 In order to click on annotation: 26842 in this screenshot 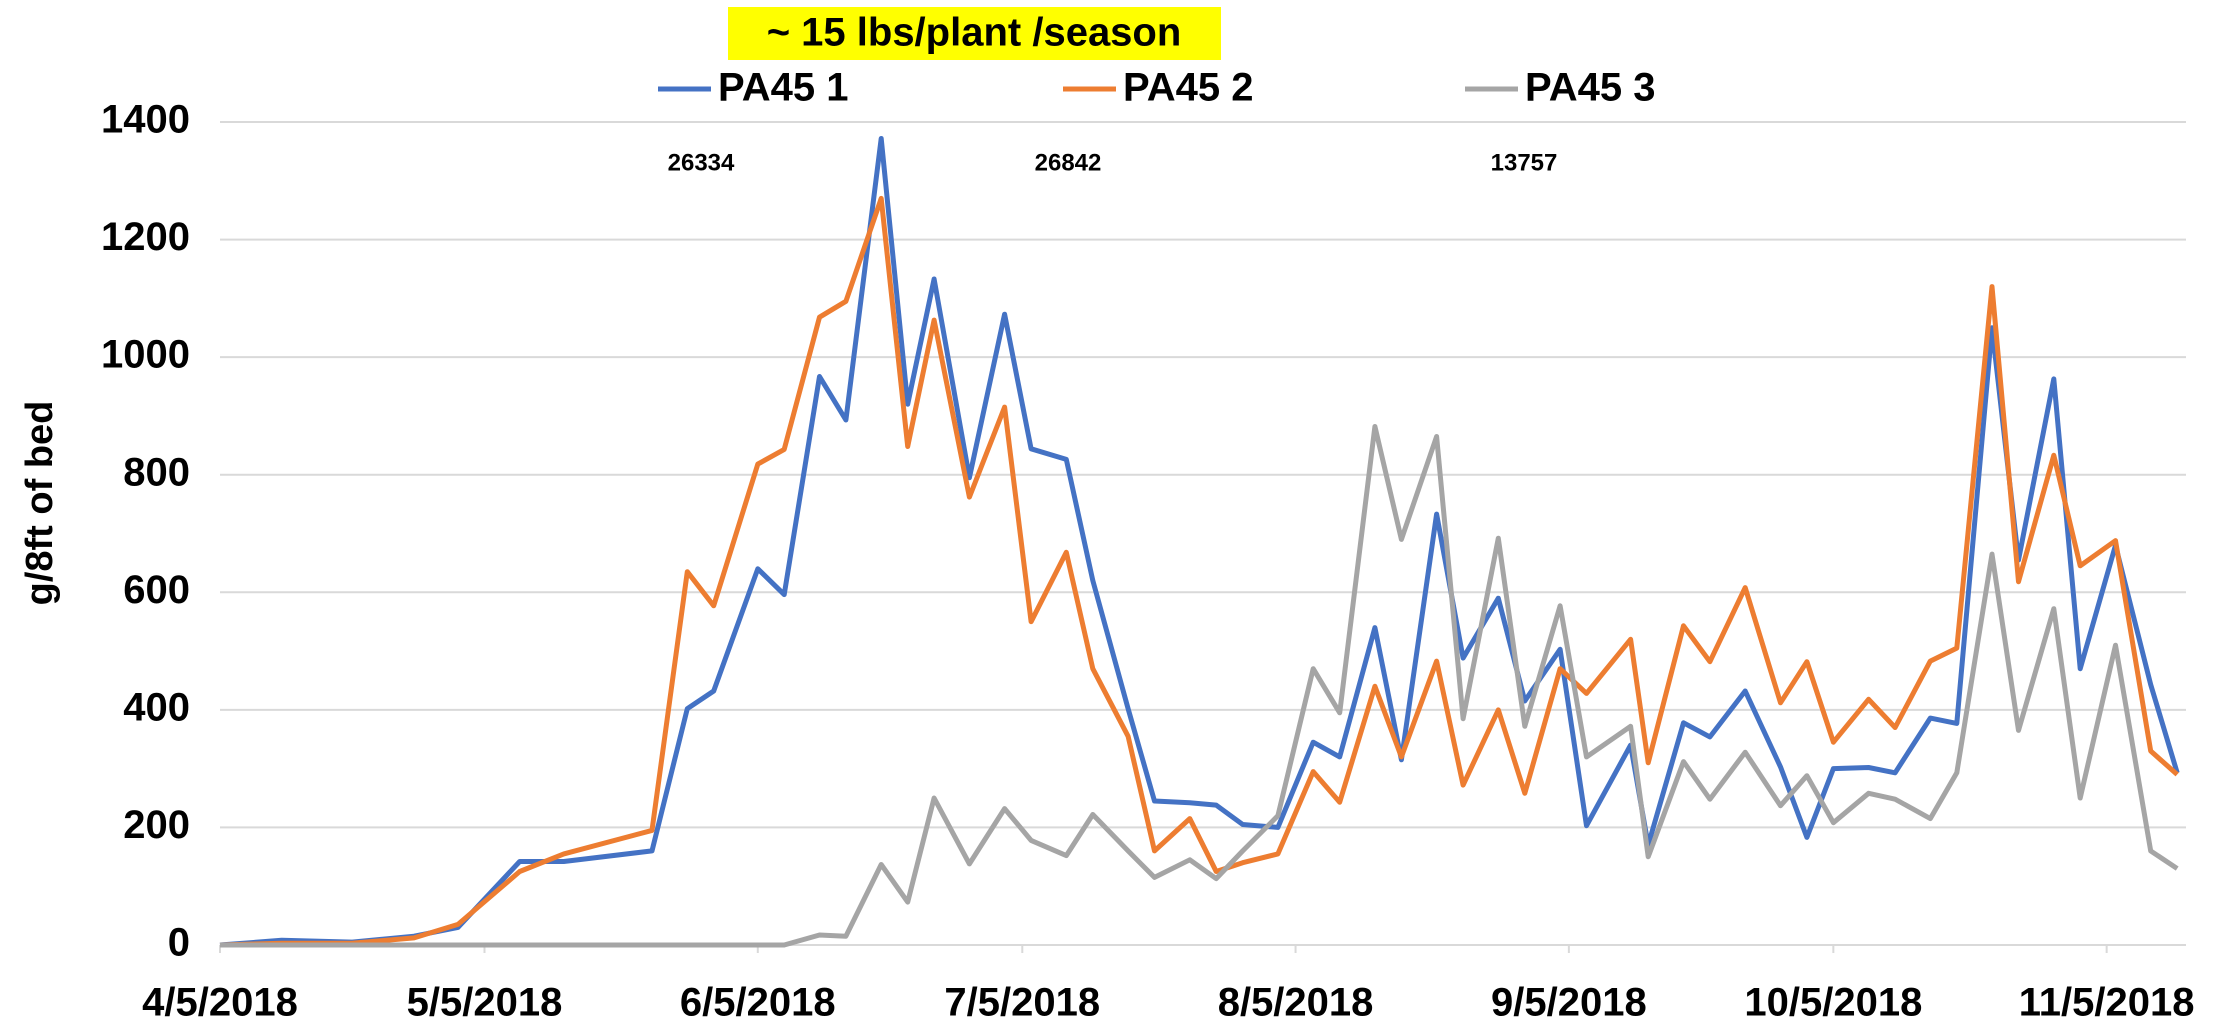, I will do `click(1068, 162)`.